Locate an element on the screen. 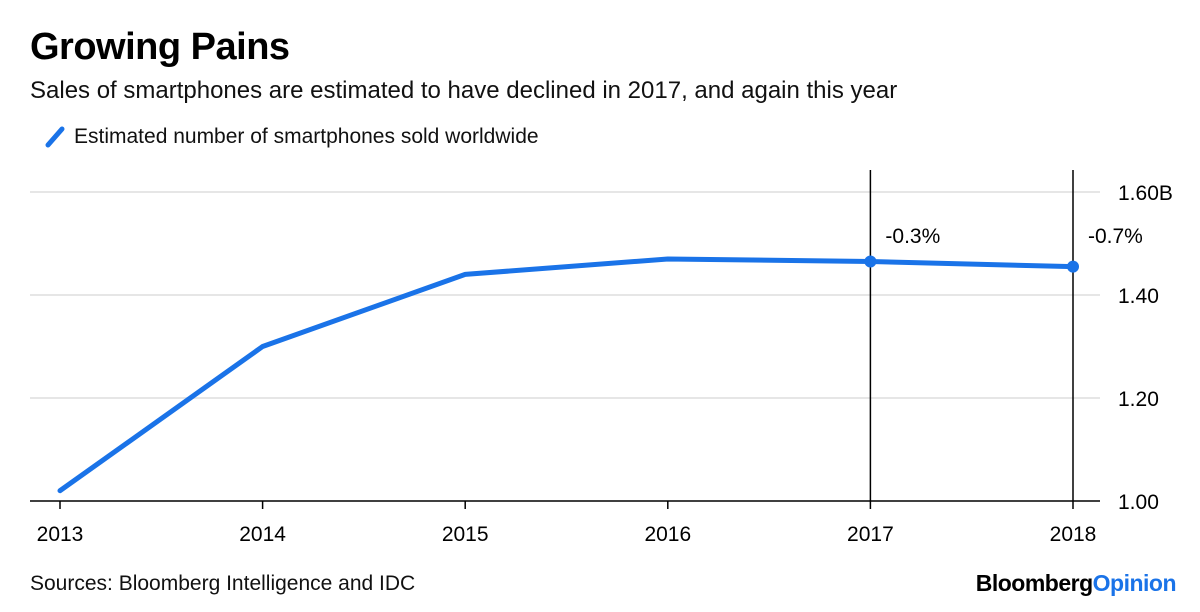 The width and height of the screenshot is (1200, 612). chart-title: Growing Pains is located at coordinates (160, 47).